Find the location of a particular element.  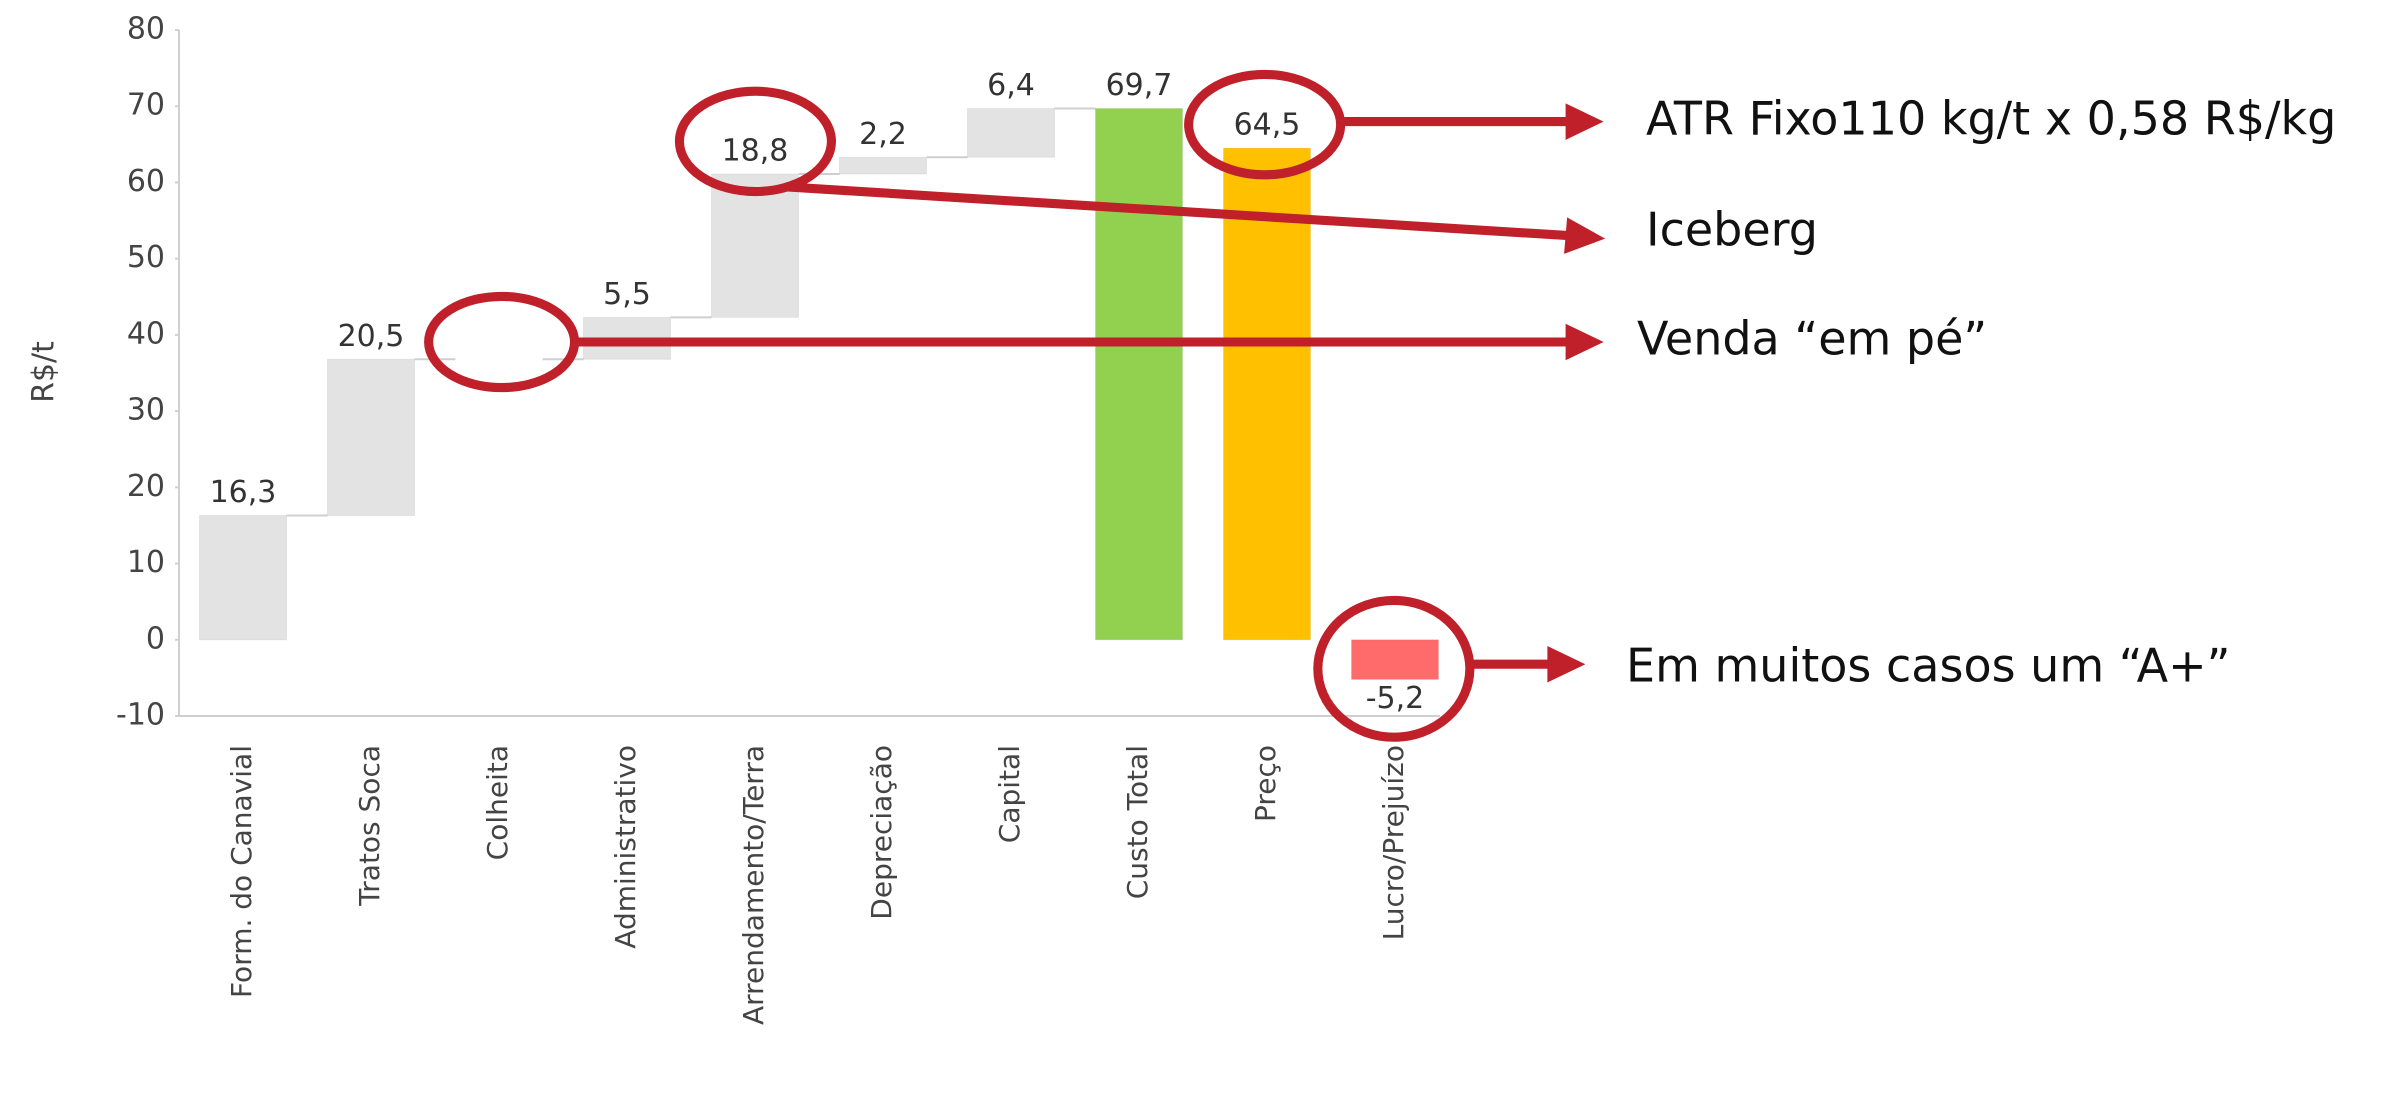

y-tick-label: 70 is located at coordinates (146, 105).